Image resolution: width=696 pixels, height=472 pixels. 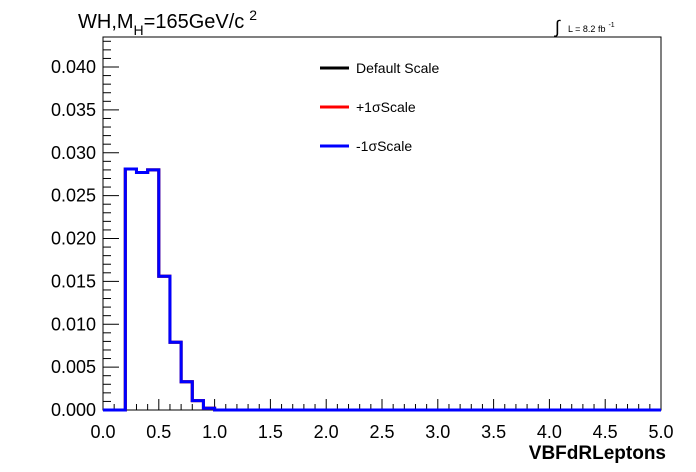 I want to click on legend-label: Default Scale, so click(x=397, y=68).